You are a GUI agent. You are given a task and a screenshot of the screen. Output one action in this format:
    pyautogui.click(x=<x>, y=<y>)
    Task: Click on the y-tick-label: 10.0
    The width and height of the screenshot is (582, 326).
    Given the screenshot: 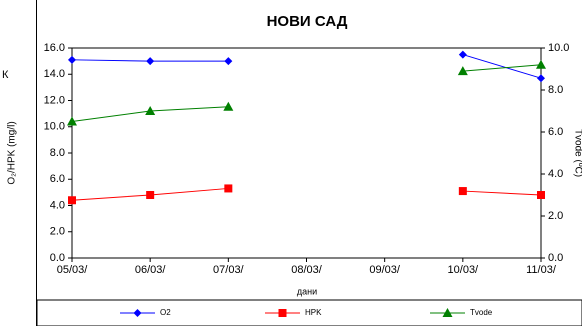 What is the action you would take?
    pyautogui.click(x=54, y=127)
    